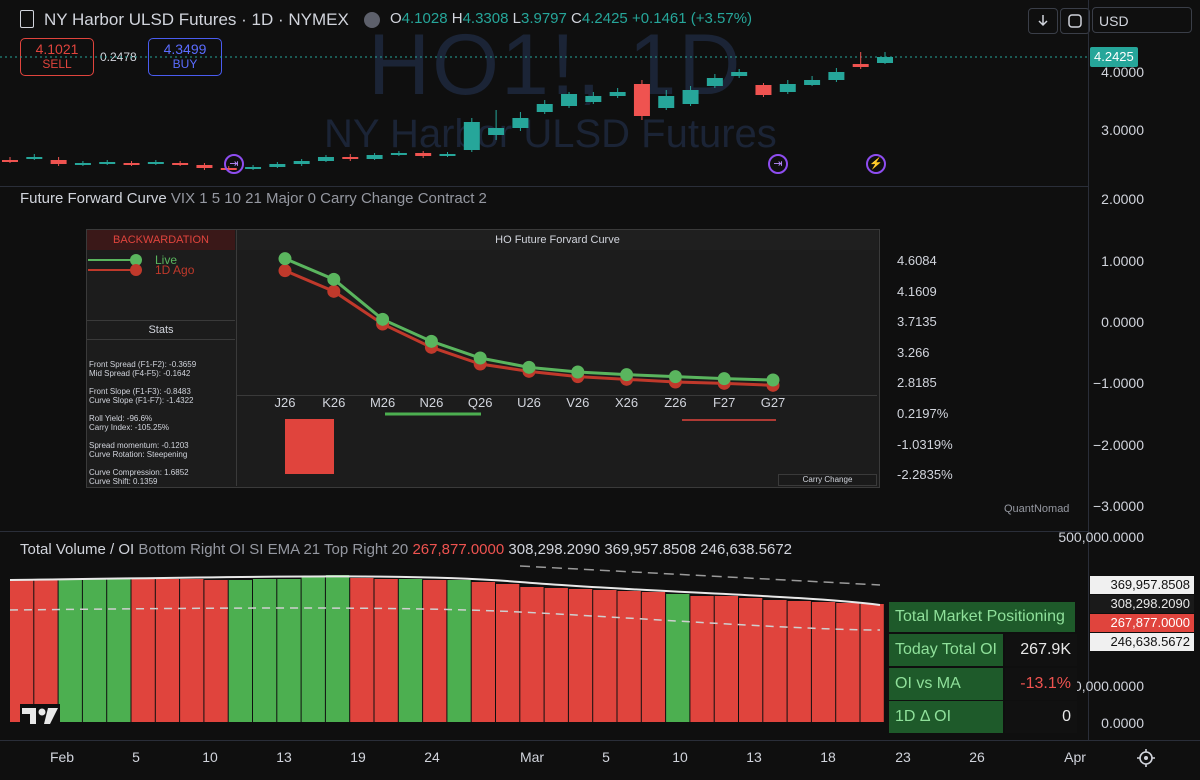 This screenshot has width=1200, height=780. What do you see at coordinates (136, 757) in the screenshot?
I see `time-axis-label: 5` at bounding box center [136, 757].